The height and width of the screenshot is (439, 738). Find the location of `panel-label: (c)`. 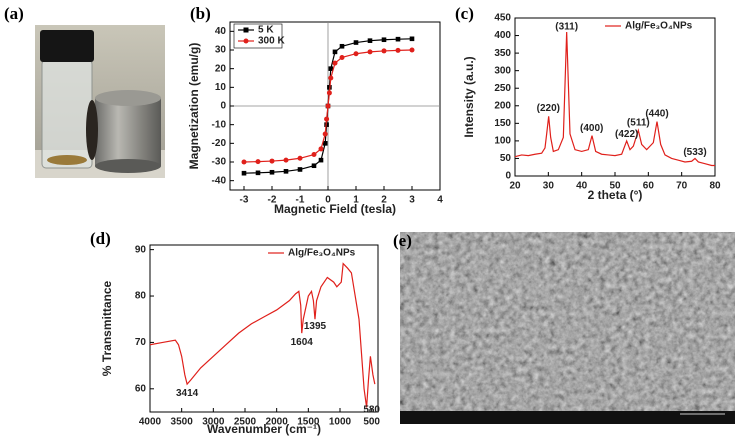

panel-label: (c) is located at coordinates (464, 13).